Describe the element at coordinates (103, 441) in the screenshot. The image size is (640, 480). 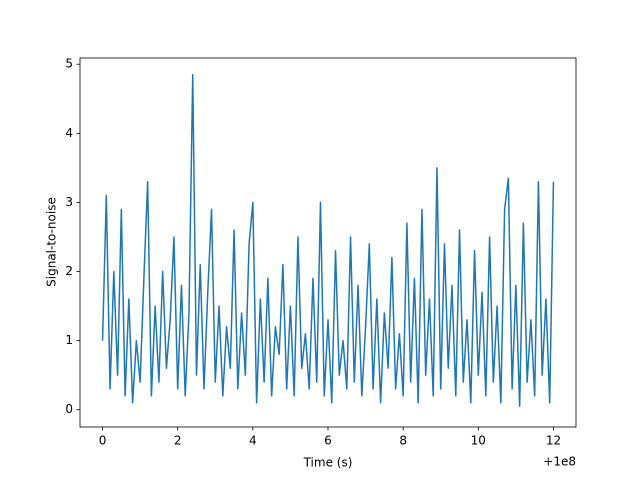
I see `x-tick-label: 0` at that location.